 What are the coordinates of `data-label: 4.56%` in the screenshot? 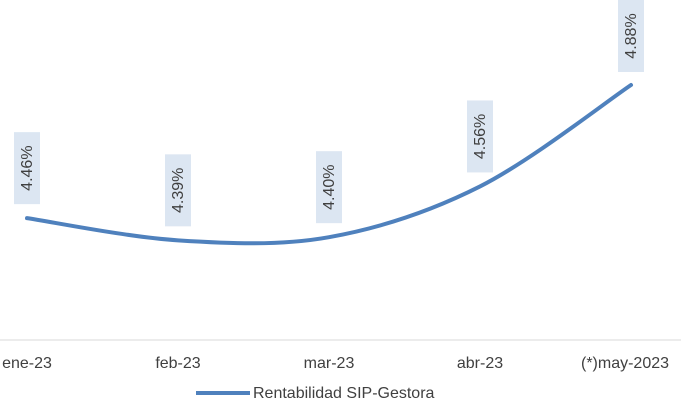 It's located at (480, 136).